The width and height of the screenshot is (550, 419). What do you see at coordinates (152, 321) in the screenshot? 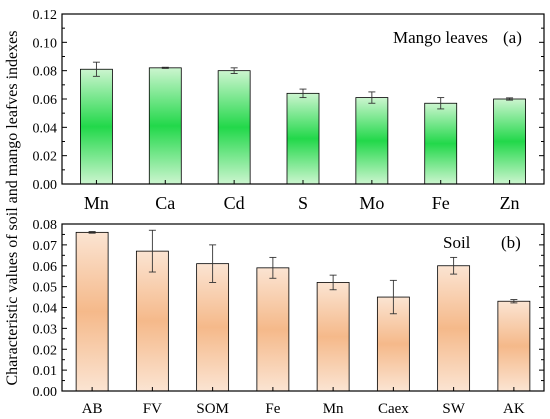
I see `bar-b-fv` at bounding box center [152, 321].